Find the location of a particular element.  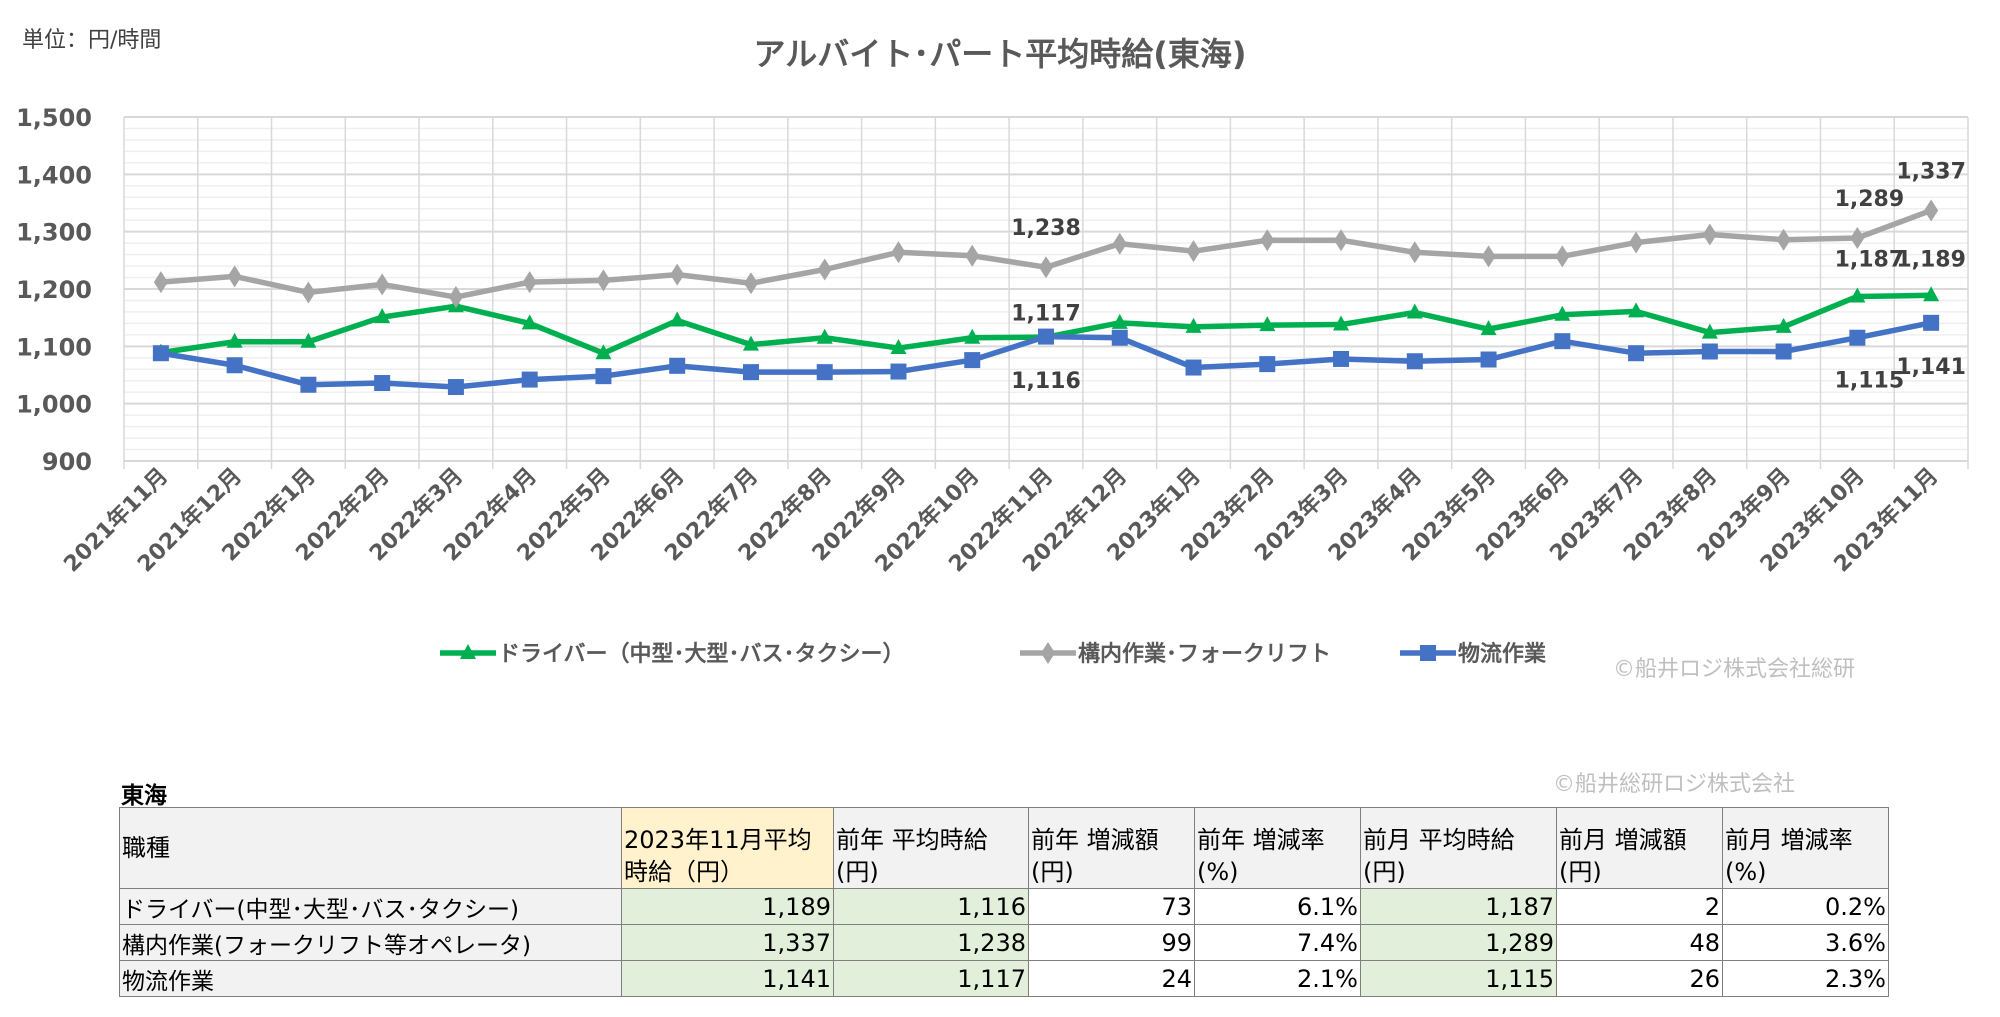

data-label: 1,187 is located at coordinates (1870, 259).